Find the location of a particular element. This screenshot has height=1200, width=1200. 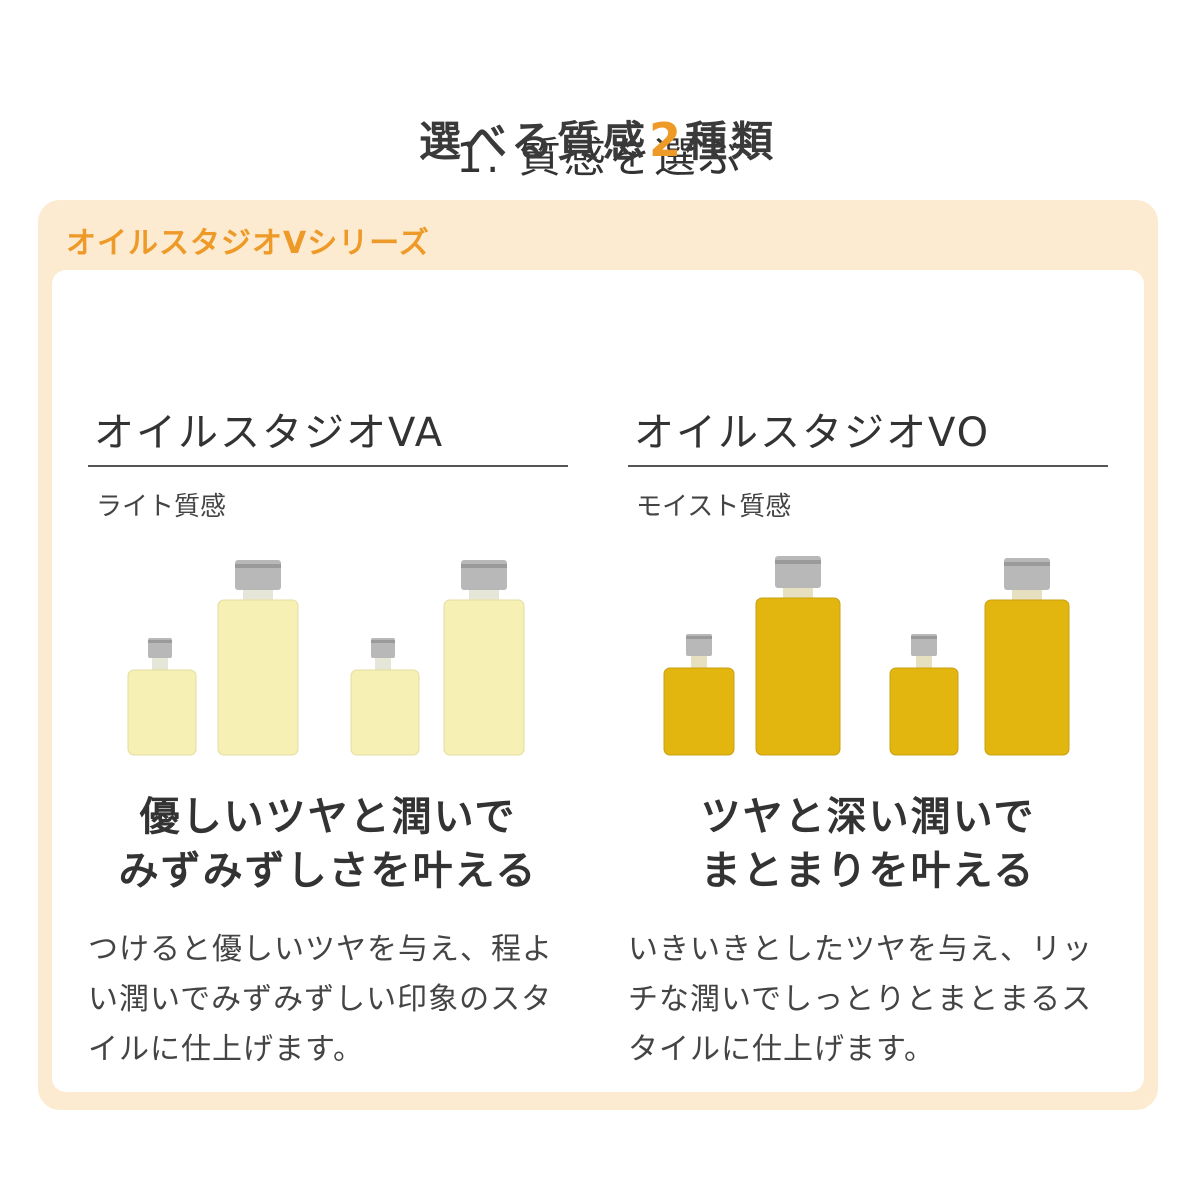

headline-number: 2 is located at coordinates (666, 140).